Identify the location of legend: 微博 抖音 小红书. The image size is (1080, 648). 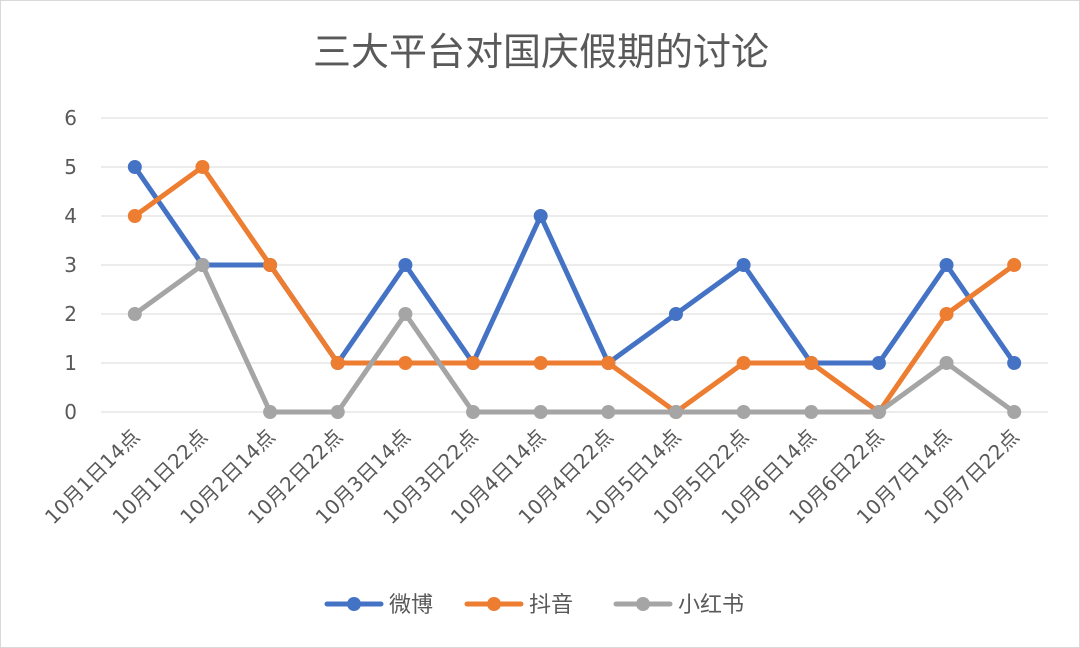
(534, 605).